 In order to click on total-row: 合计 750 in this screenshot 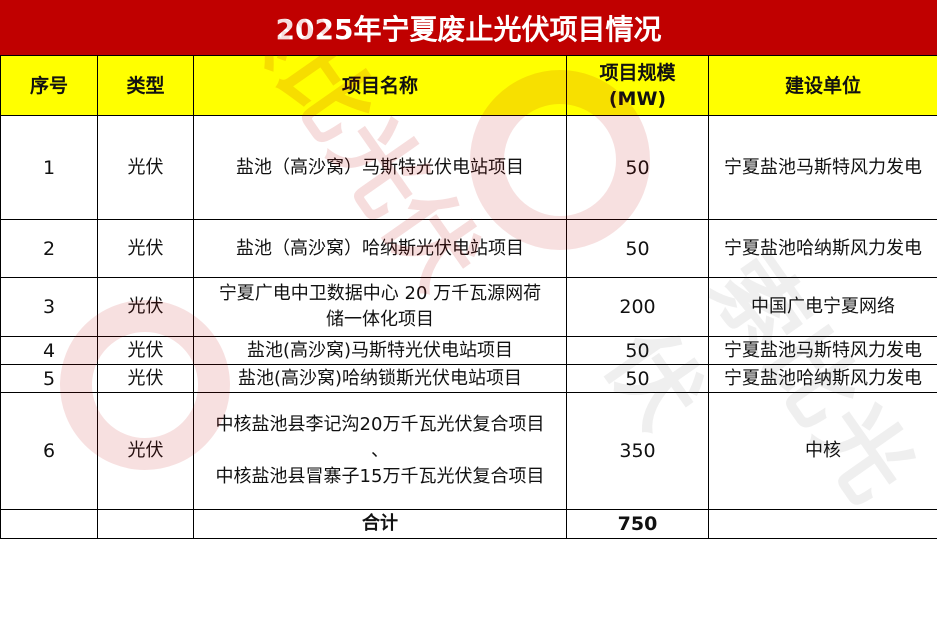, I will do `click(469, 524)`.